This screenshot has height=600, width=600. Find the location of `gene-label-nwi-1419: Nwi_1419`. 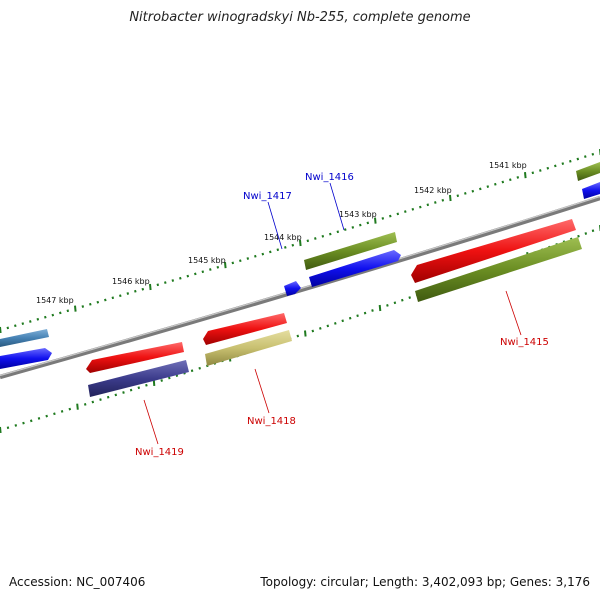

gene-label-nwi-1419: Nwi_1419 is located at coordinates (159, 452).